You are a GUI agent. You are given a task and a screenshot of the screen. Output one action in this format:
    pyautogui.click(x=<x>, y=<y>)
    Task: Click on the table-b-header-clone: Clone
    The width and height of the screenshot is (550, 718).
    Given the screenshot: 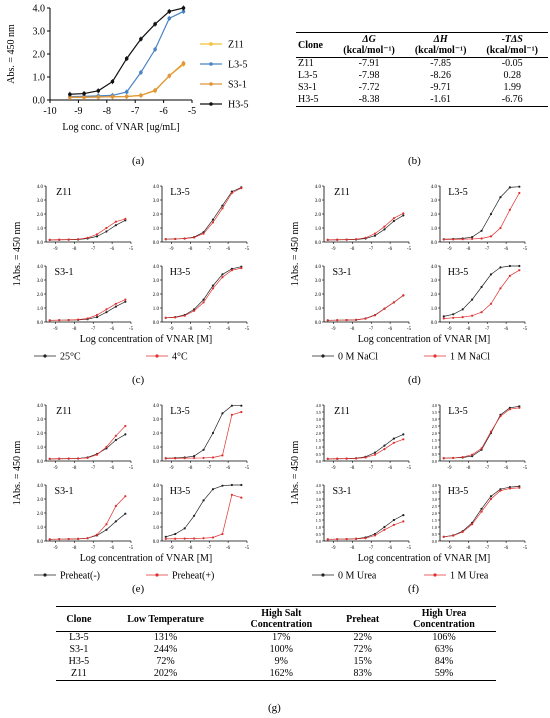 What is the action you would take?
    pyautogui.click(x=310, y=45)
    